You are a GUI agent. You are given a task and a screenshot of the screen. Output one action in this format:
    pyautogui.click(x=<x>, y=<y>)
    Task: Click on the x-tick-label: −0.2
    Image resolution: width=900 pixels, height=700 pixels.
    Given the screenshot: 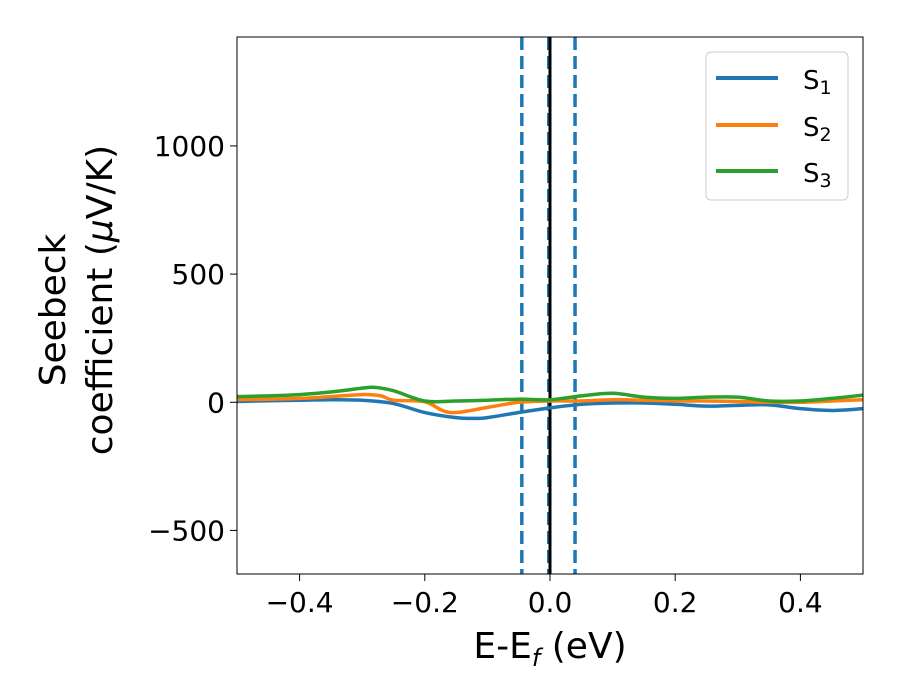 What is the action you would take?
    pyautogui.click(x=425, y=602)
    